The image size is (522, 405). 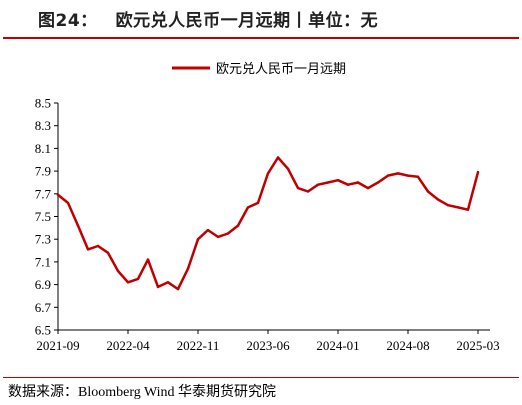 I want to click on y-axis: 8.5 8.3 8.1 7.9 7.7 7.5 7.3 7.1 6.9 6.7 6.5, so click(x=47, y=217).